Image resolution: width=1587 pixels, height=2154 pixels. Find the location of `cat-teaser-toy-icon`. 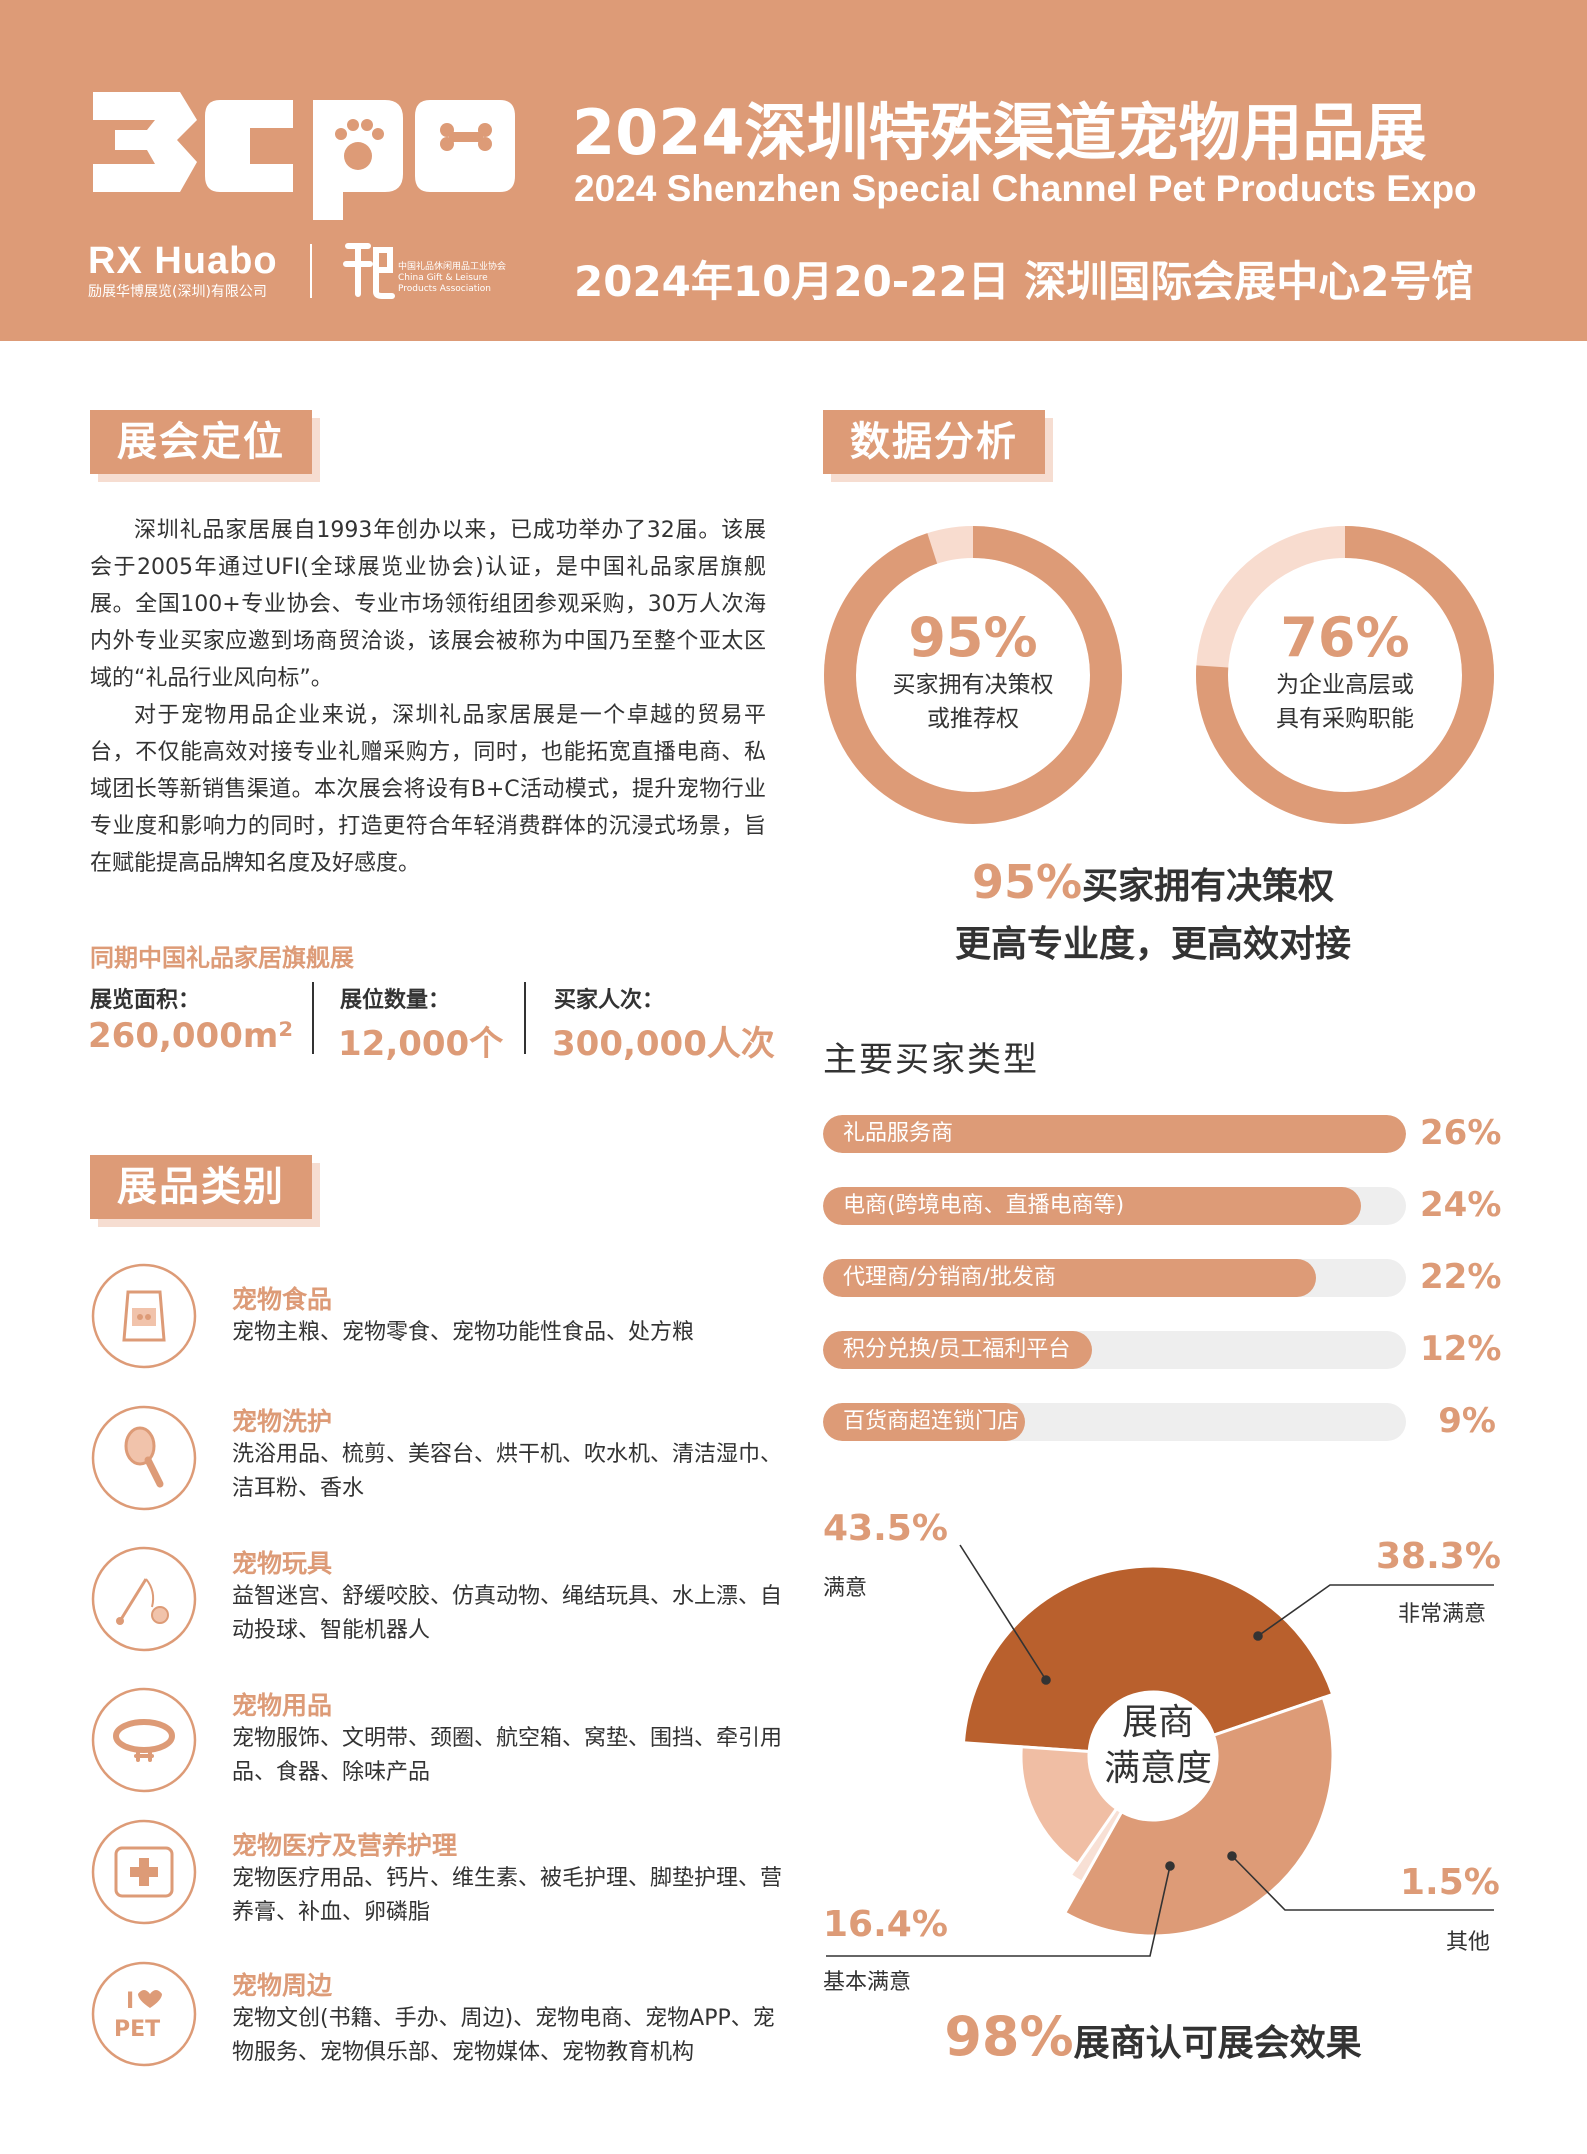

cat-teaser-toy-icon is located at coordinates (144, 1599).